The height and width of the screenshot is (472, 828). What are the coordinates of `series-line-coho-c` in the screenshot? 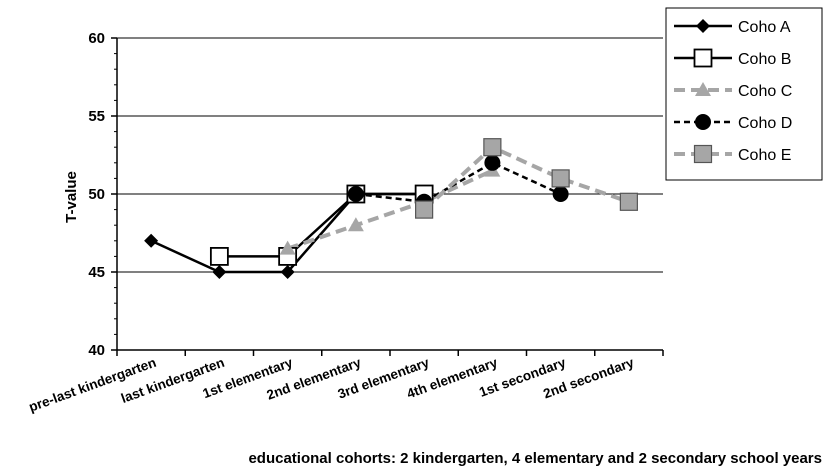 It's located at (390, 209).